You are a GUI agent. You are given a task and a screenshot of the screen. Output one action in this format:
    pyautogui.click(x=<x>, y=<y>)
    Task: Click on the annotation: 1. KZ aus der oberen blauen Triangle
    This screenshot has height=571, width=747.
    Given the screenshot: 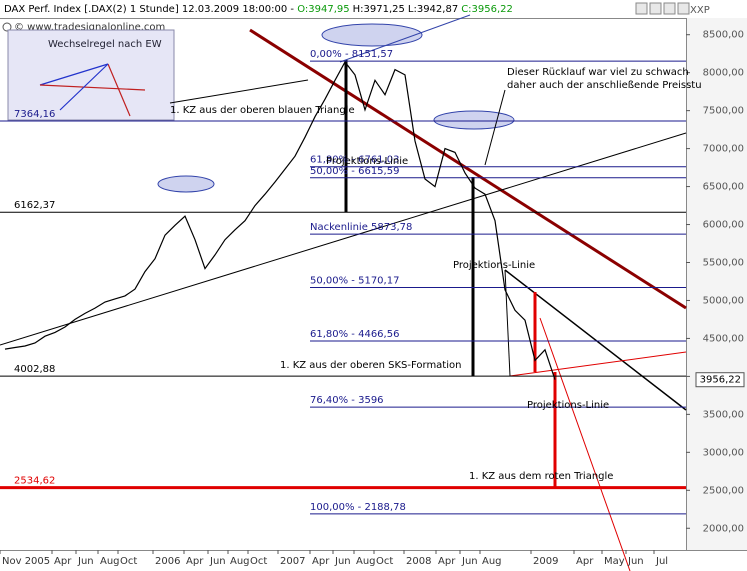 What is the action you would take?
    pyautogui.click(x=262, y=110)
    